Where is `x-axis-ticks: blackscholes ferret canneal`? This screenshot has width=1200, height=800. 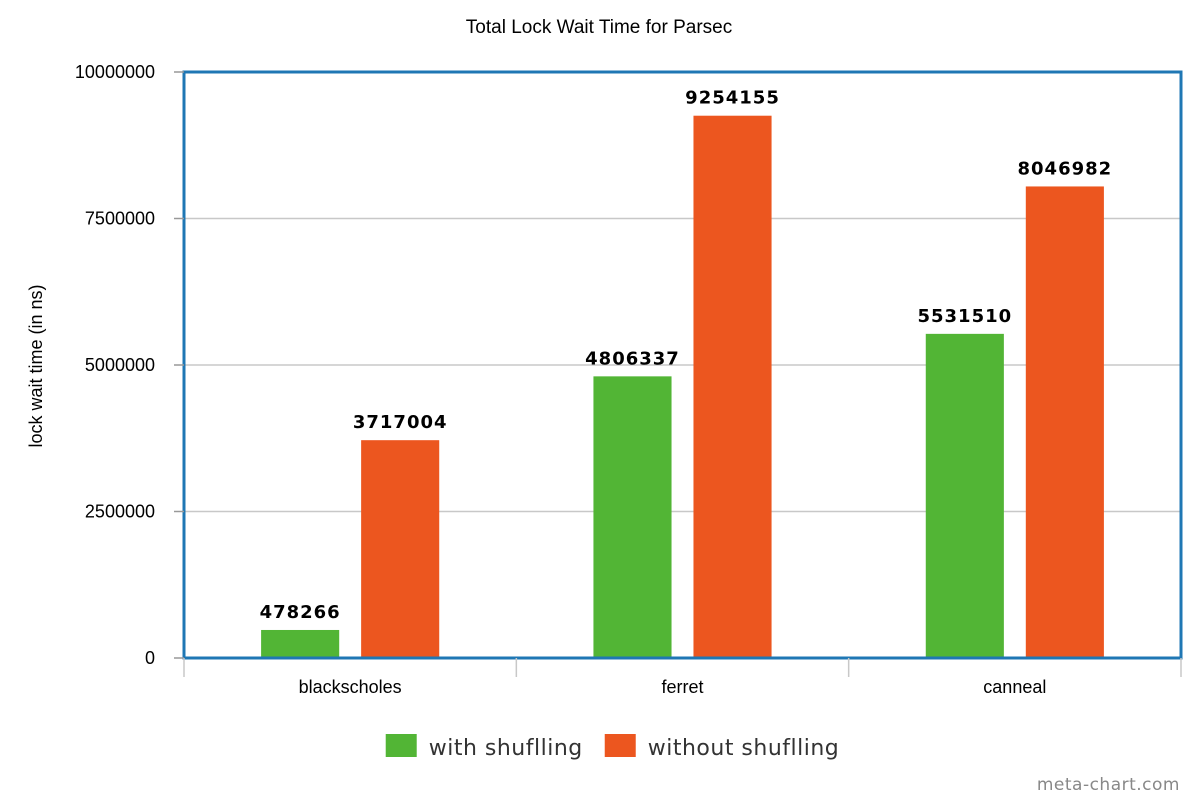
x-axis-ticks: blackscholes ferret canneal is located at coordinates (682, 677).